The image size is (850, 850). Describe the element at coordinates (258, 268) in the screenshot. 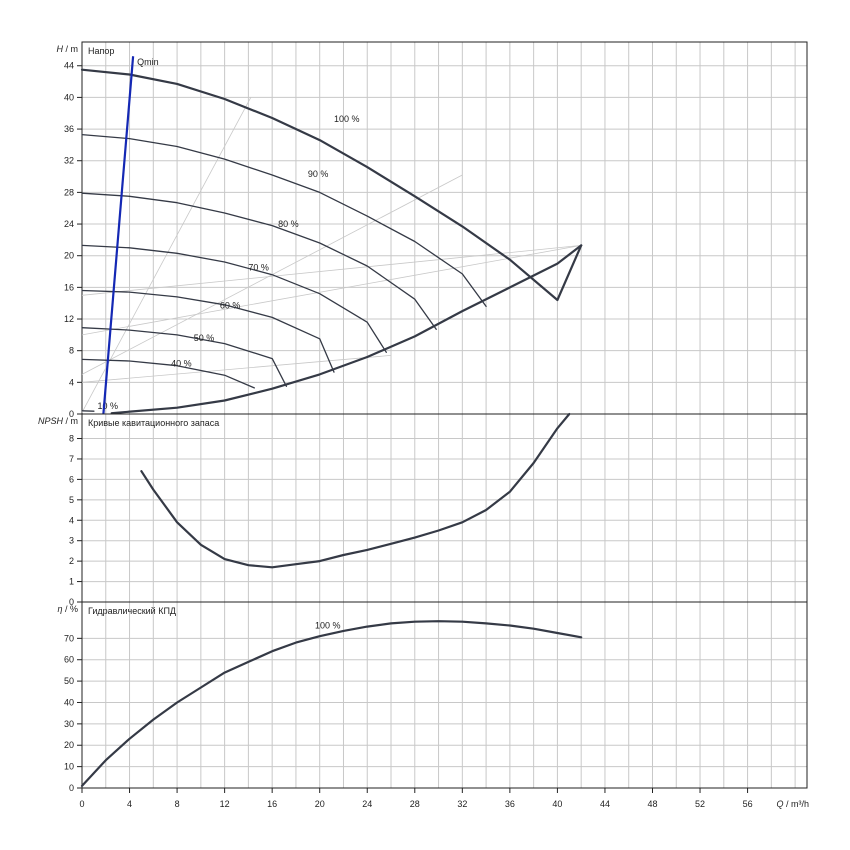

I see `series-label: 70 %` at that location.